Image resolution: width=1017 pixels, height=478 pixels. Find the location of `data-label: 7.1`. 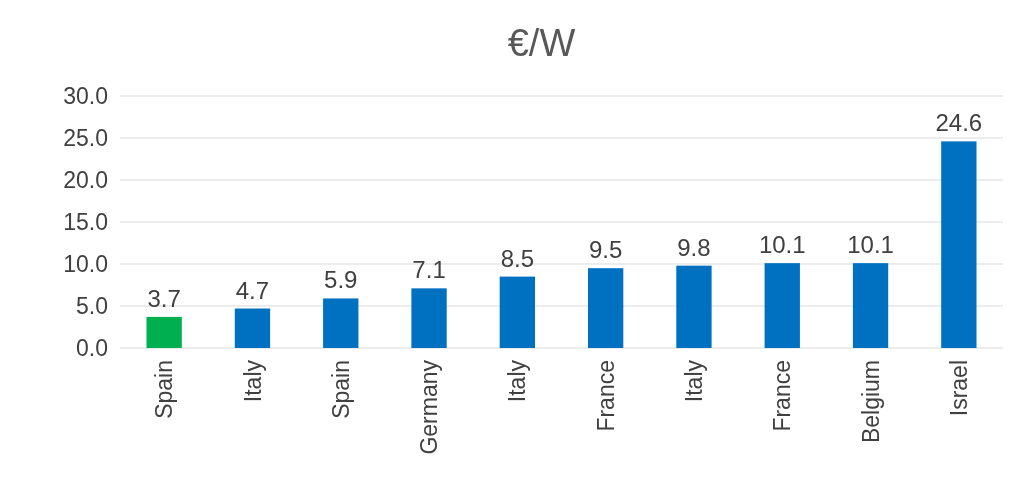

data-label: 7.1 is located at coordinates (429, 270).